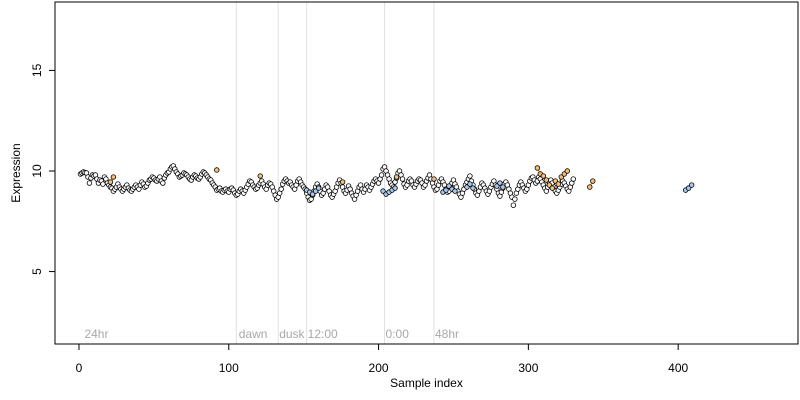 The width and height of the screenshot is (800, 400). Describe the element at coordinates (379, 368) in the screenshot. I see `x-tick-label-200: 200` at that location.